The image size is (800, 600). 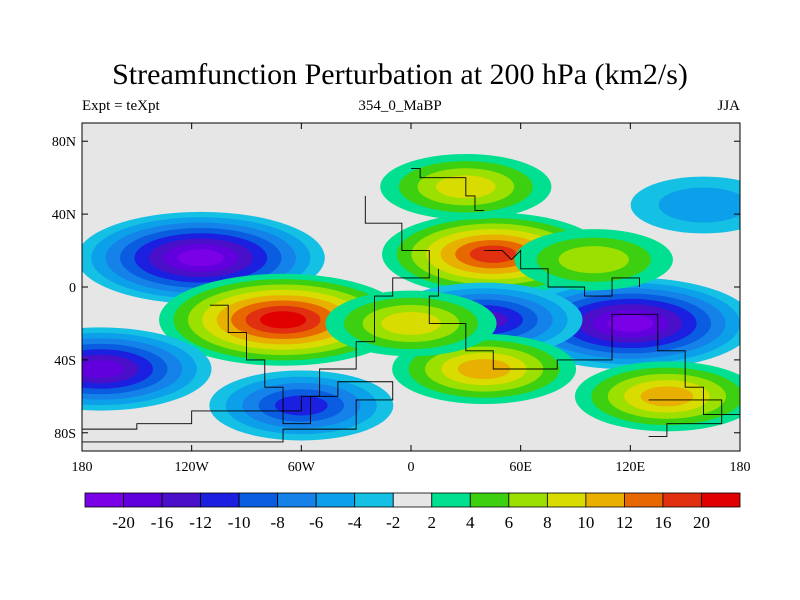 What do you see at coordinates (411, 467) in the screenshot?
I see `x-tick-label: 0` at bounding box center [411, 467].